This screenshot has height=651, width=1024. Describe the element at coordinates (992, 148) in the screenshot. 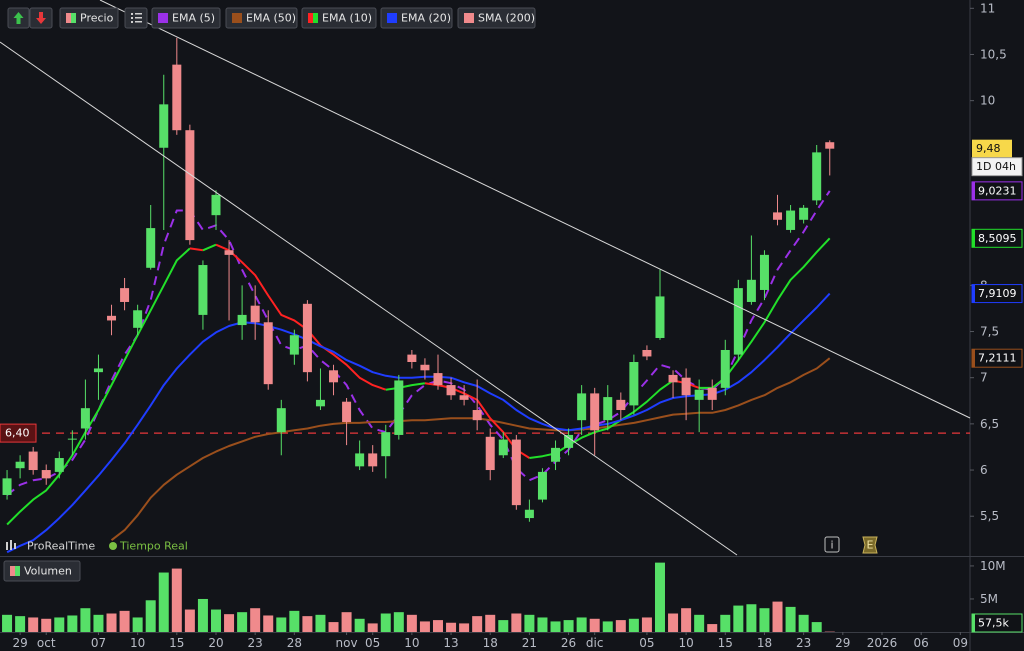

I see `close-label-box` at that location.